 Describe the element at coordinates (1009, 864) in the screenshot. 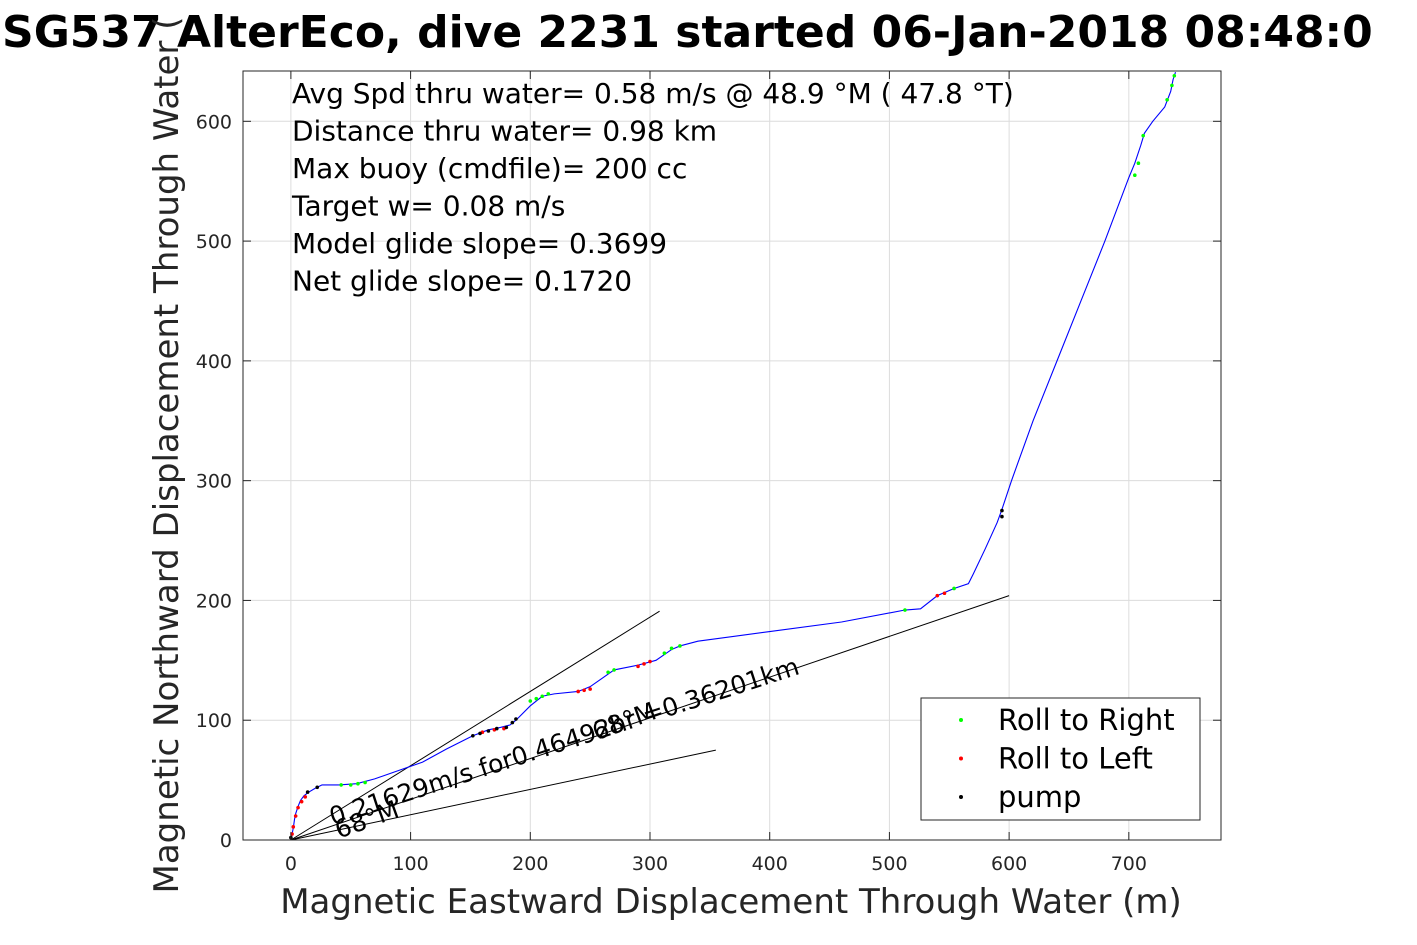

I see `x-tick-label: 600` at that location.